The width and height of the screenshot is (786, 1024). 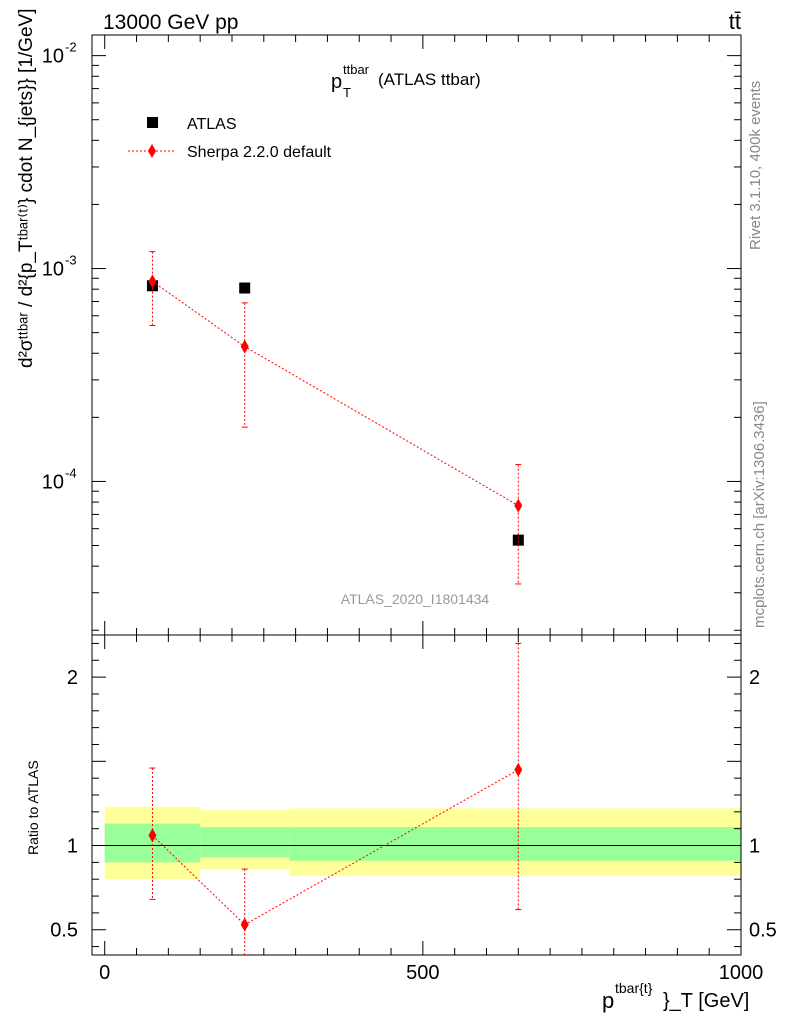 I want to click on x-axis-label-main: p, so click(x=608, y=1000).